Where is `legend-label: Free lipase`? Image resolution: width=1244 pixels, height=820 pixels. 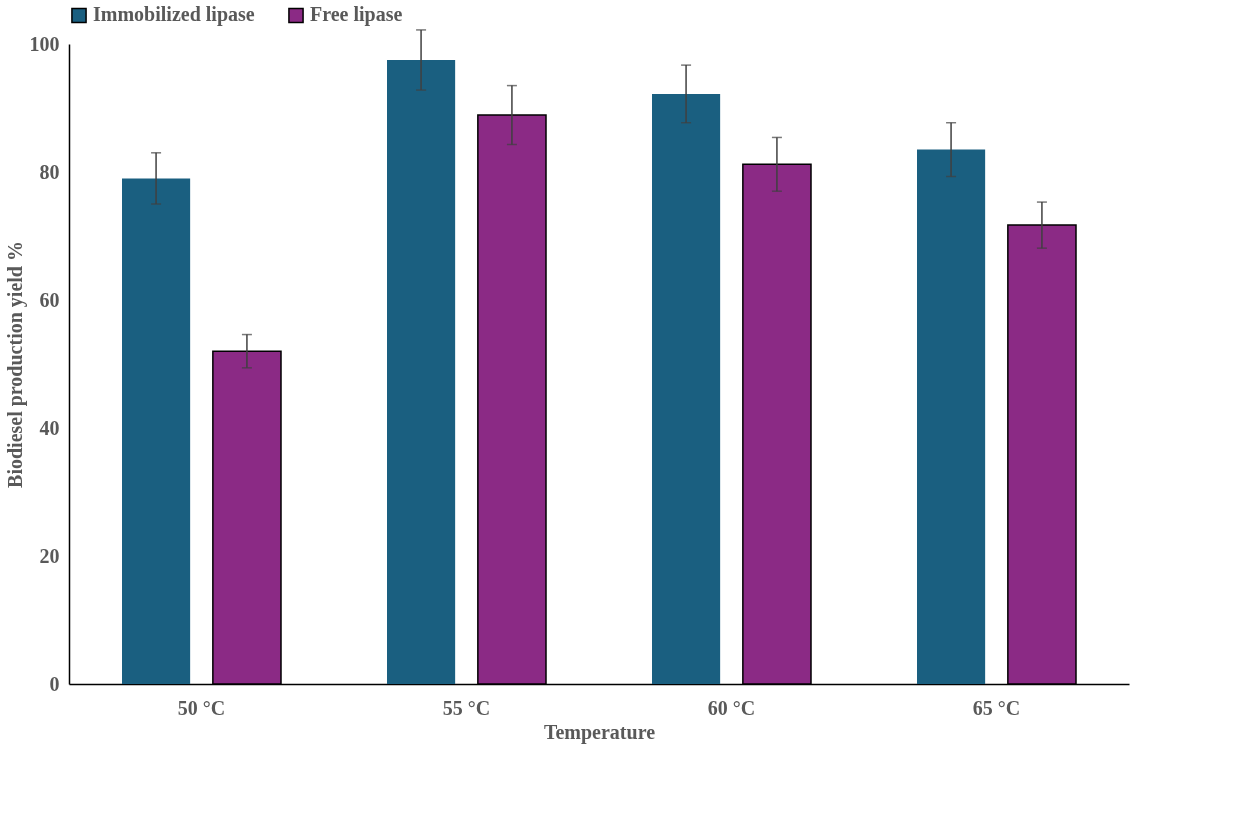 legend-label: Free lipase is located at coordinates (356, 15).